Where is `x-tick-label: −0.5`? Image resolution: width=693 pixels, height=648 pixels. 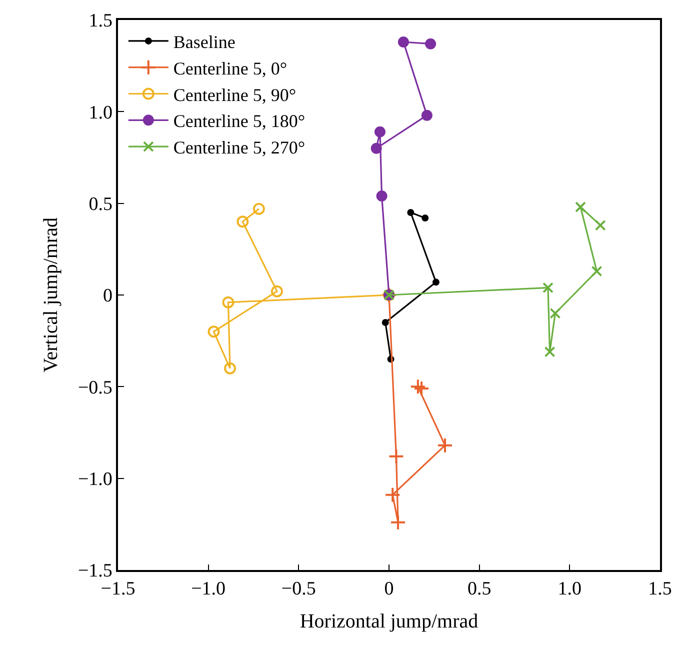 x-tick-label: −0.5 is located at coordinates (298, 589).